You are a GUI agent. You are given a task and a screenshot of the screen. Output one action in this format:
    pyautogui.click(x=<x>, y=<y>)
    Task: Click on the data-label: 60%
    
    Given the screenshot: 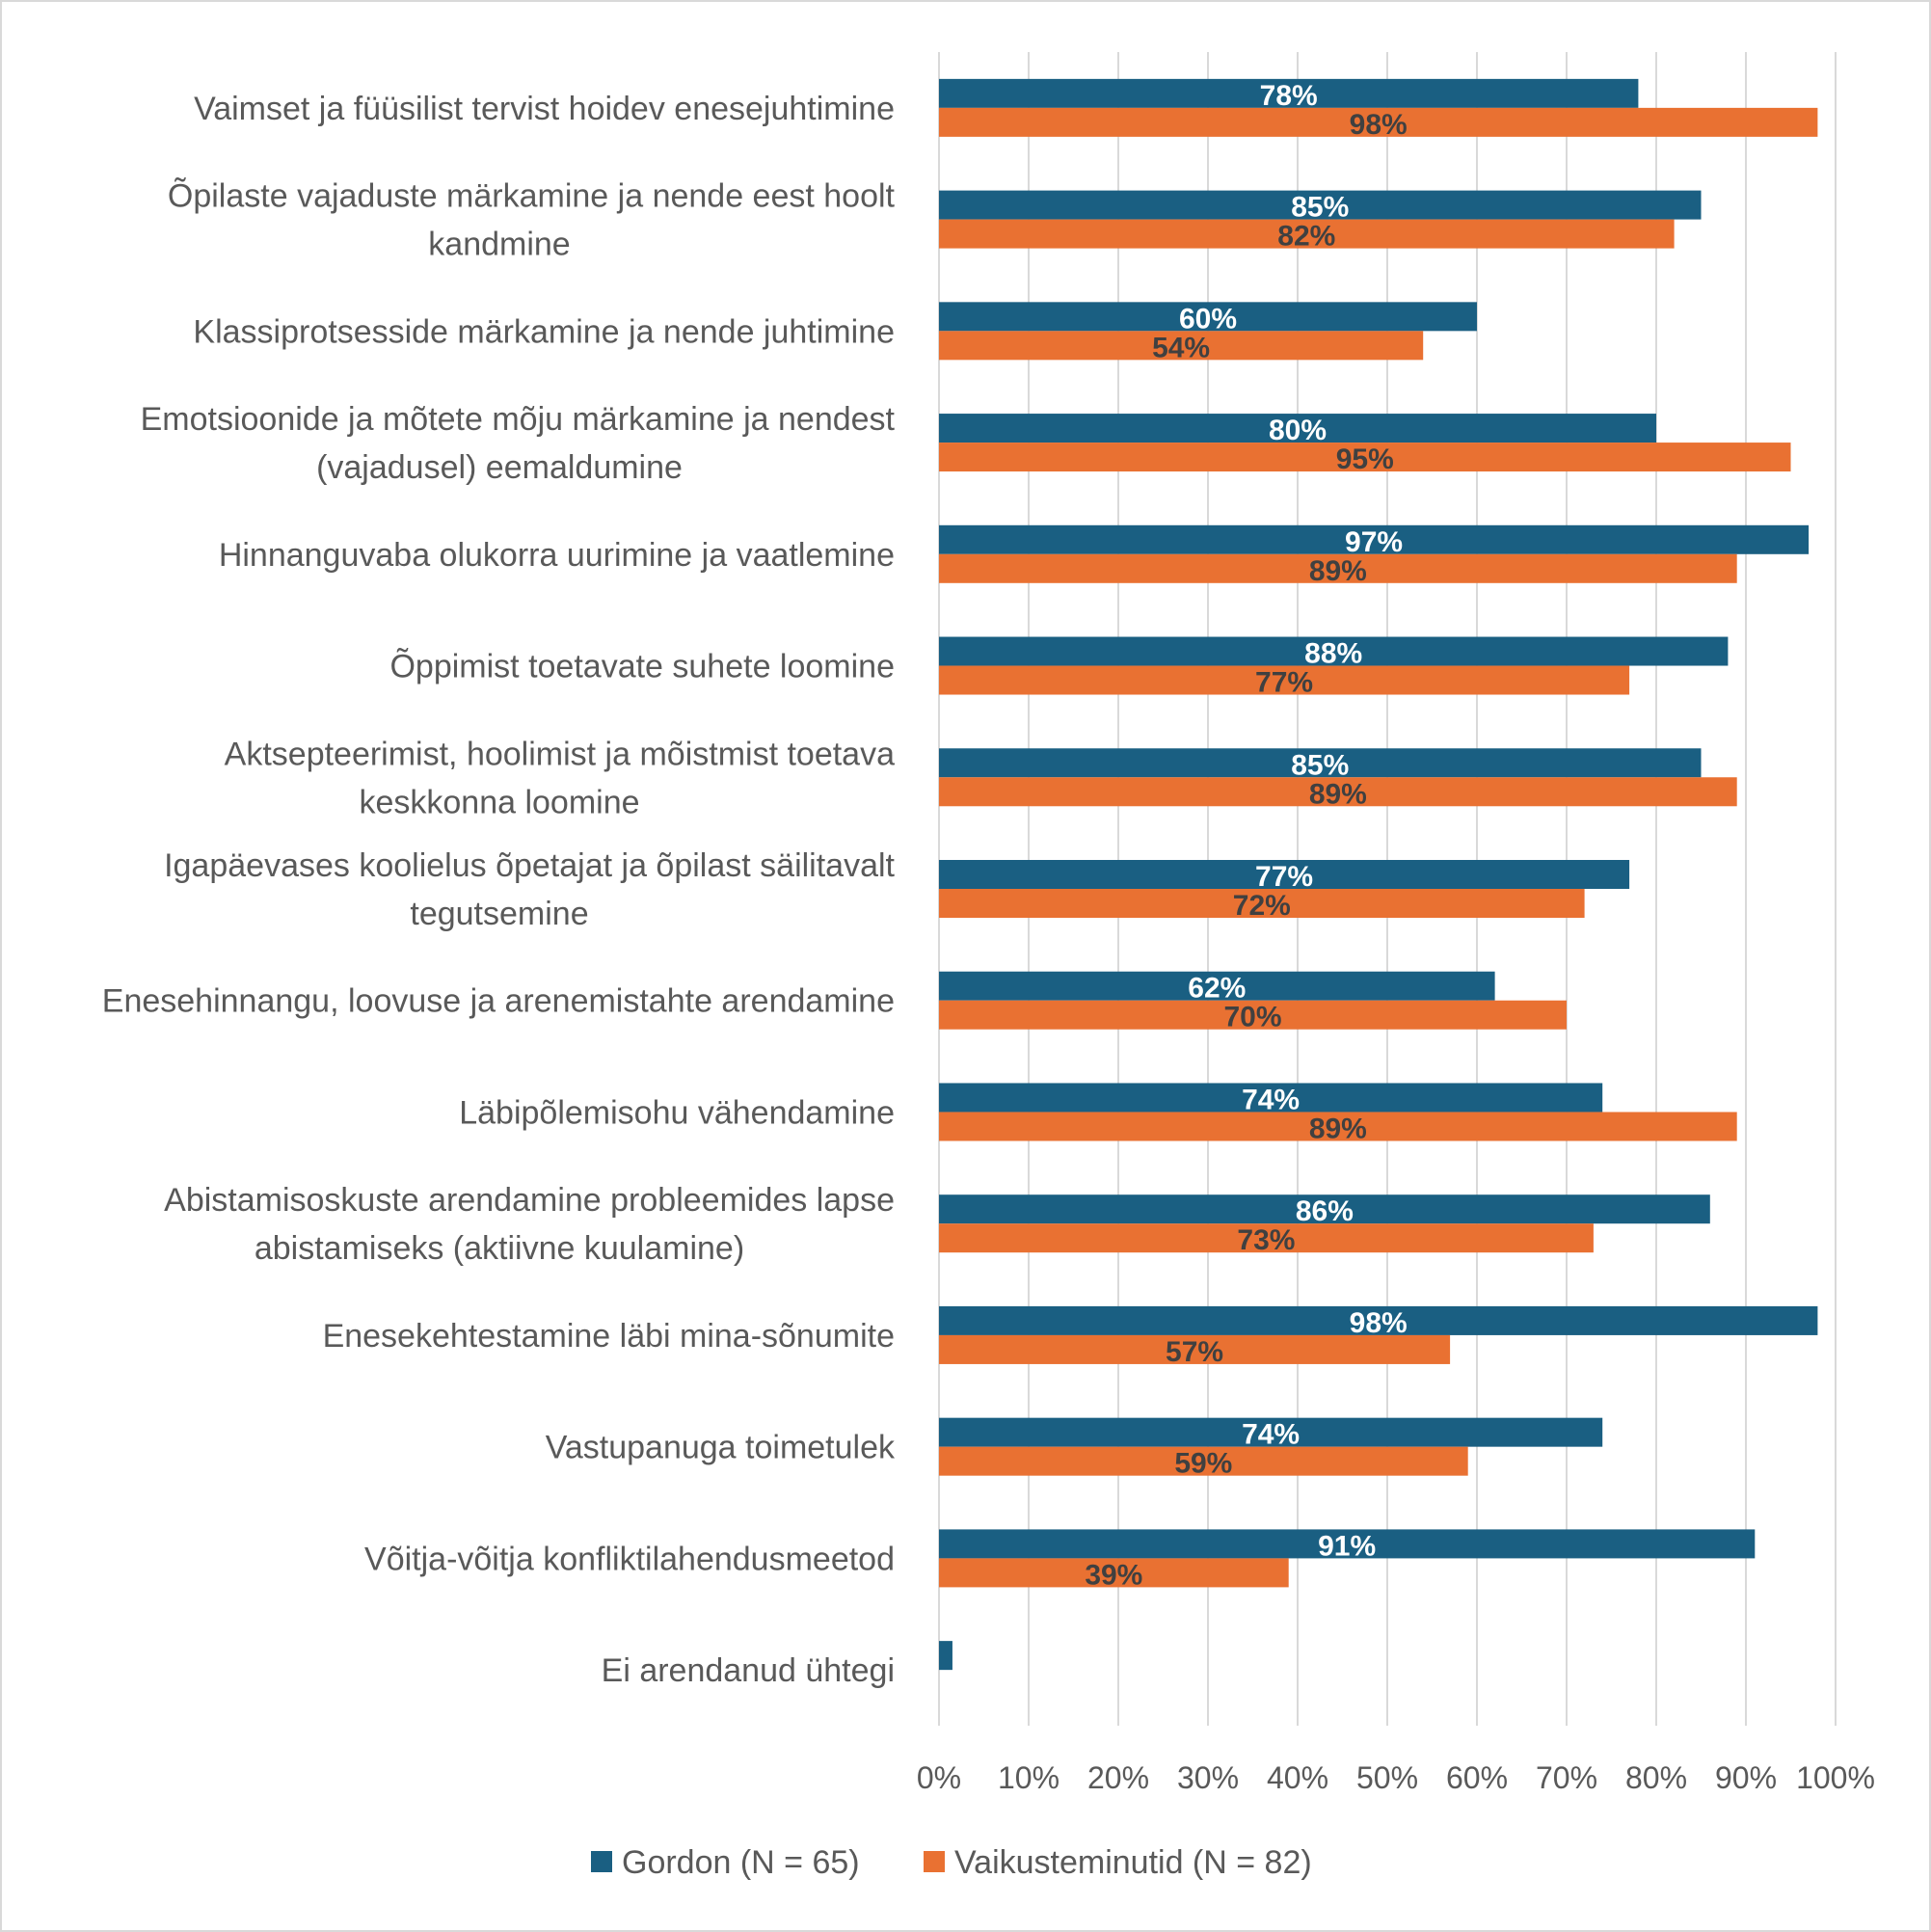 What is the action you would take?
    pyautogui.click(x=1208, y=319)
    